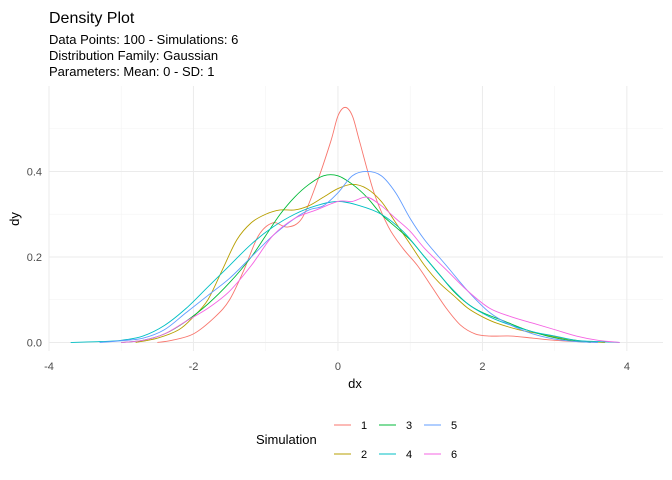 This screenshot has width=672, height=480. I want to click on x-tick-label: -2, so click(194, 367).